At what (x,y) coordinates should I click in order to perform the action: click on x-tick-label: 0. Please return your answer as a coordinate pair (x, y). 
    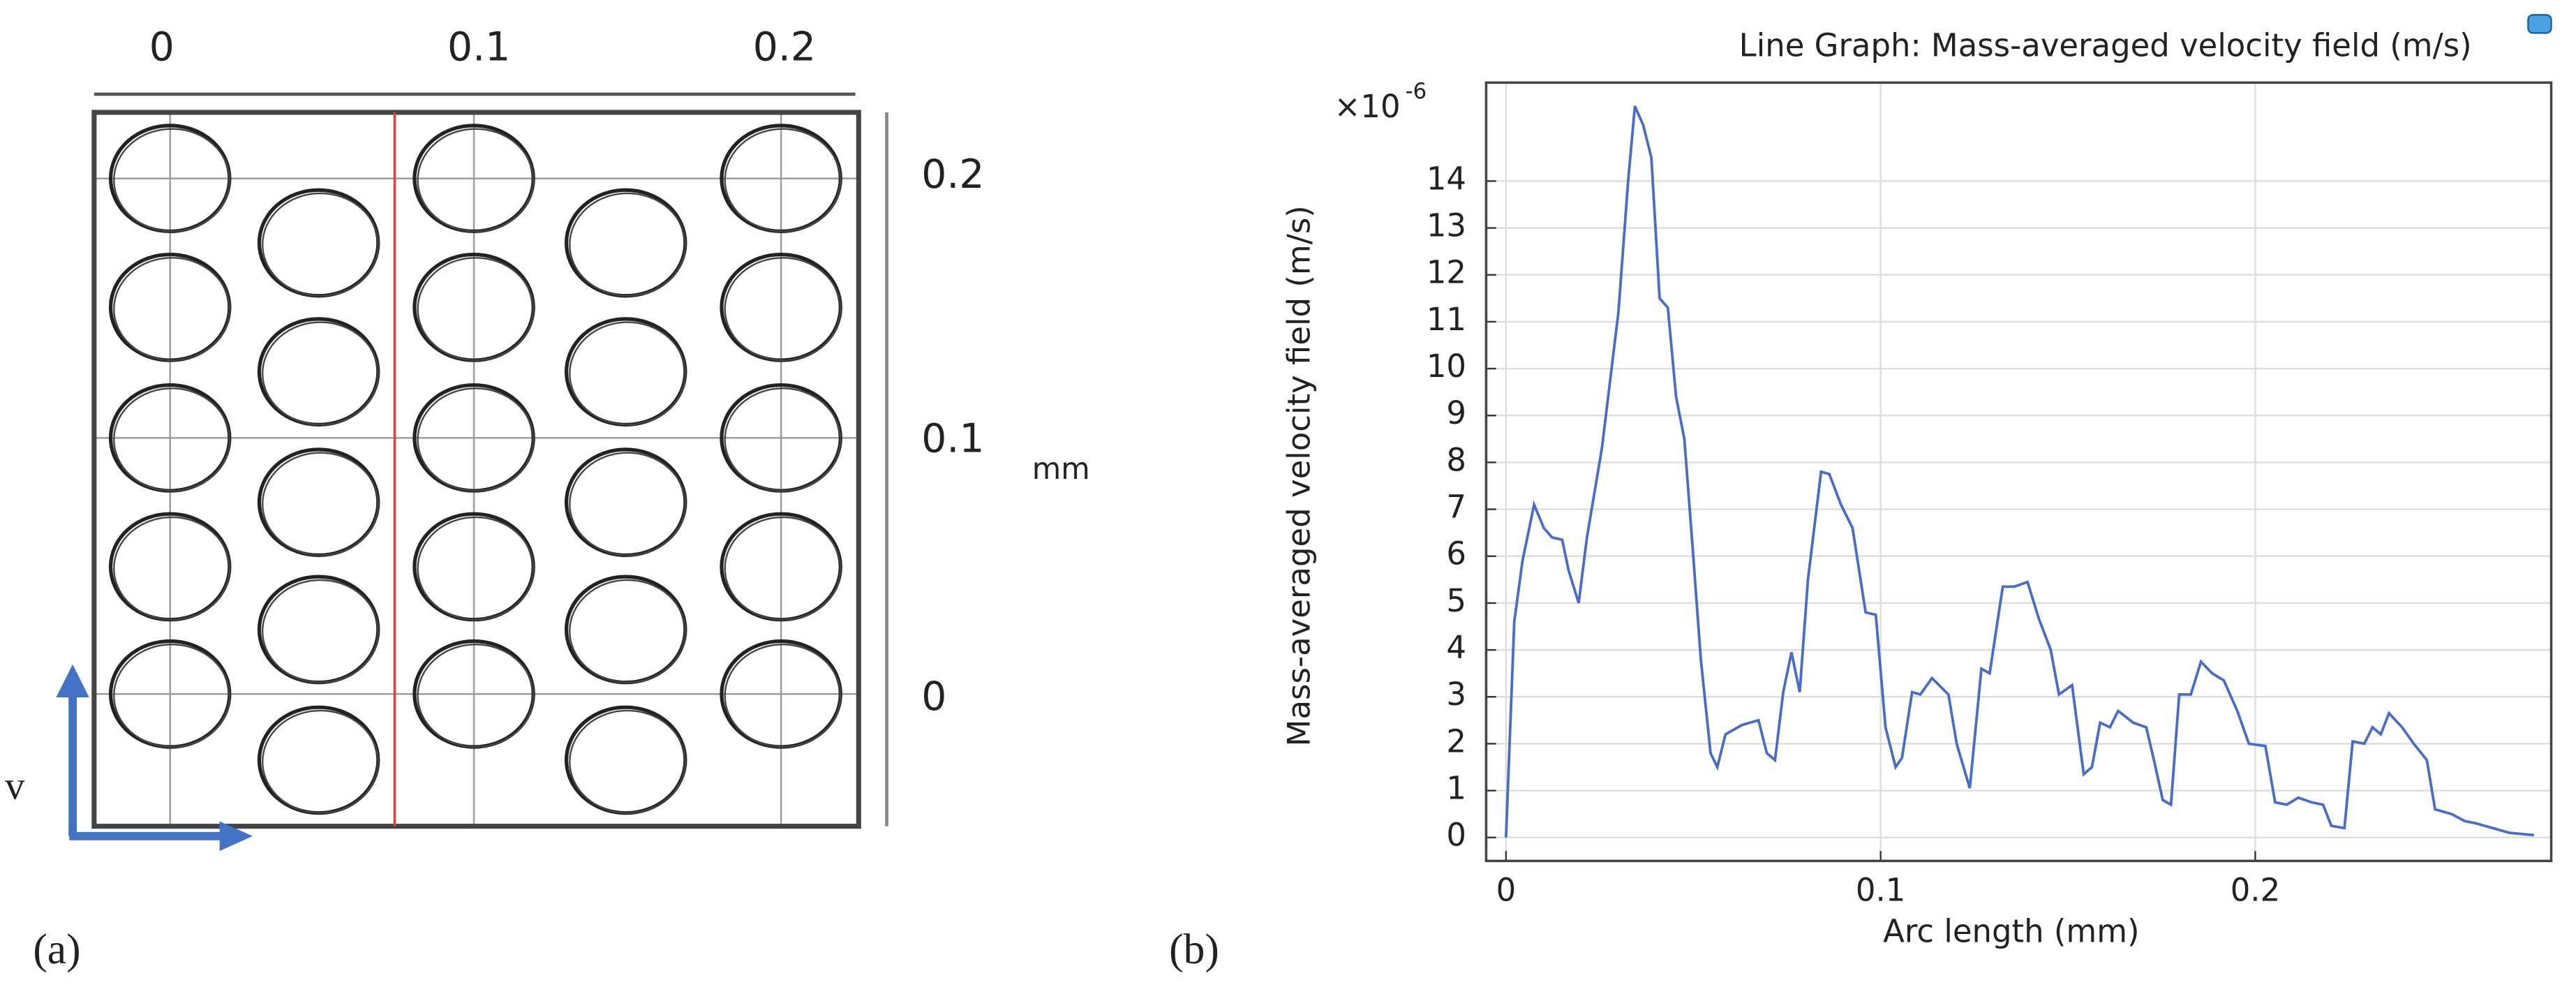
    Looking at the image, I should click on (1507, 889).